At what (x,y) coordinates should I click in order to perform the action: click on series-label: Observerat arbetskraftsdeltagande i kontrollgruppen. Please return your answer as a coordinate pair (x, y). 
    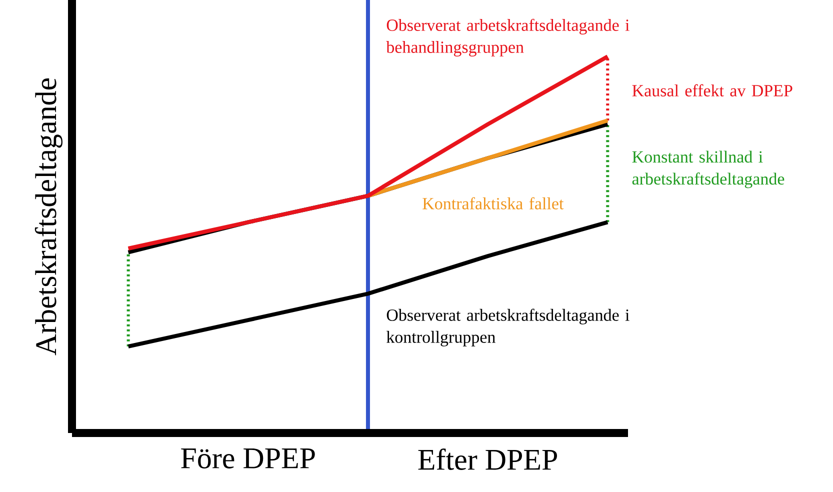
    Looking at the image, I should click on (508, 327).